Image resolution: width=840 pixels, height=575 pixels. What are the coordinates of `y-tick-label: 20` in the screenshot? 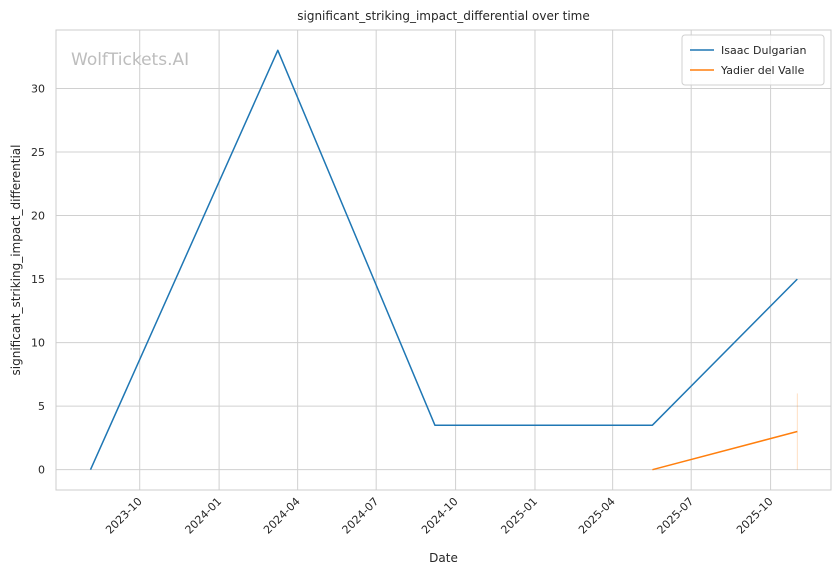 It's located at (38, 216).